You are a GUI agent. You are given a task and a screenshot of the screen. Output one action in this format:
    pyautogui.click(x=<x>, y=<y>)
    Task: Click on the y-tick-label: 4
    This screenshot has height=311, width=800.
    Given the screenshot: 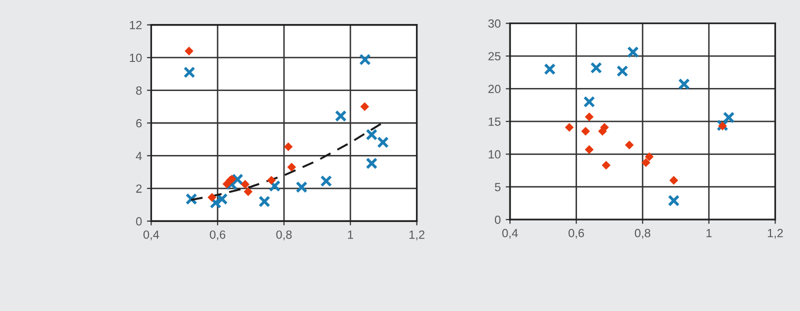 What is the action you would take?
    pyautogui.click(x=139, y=156)
    